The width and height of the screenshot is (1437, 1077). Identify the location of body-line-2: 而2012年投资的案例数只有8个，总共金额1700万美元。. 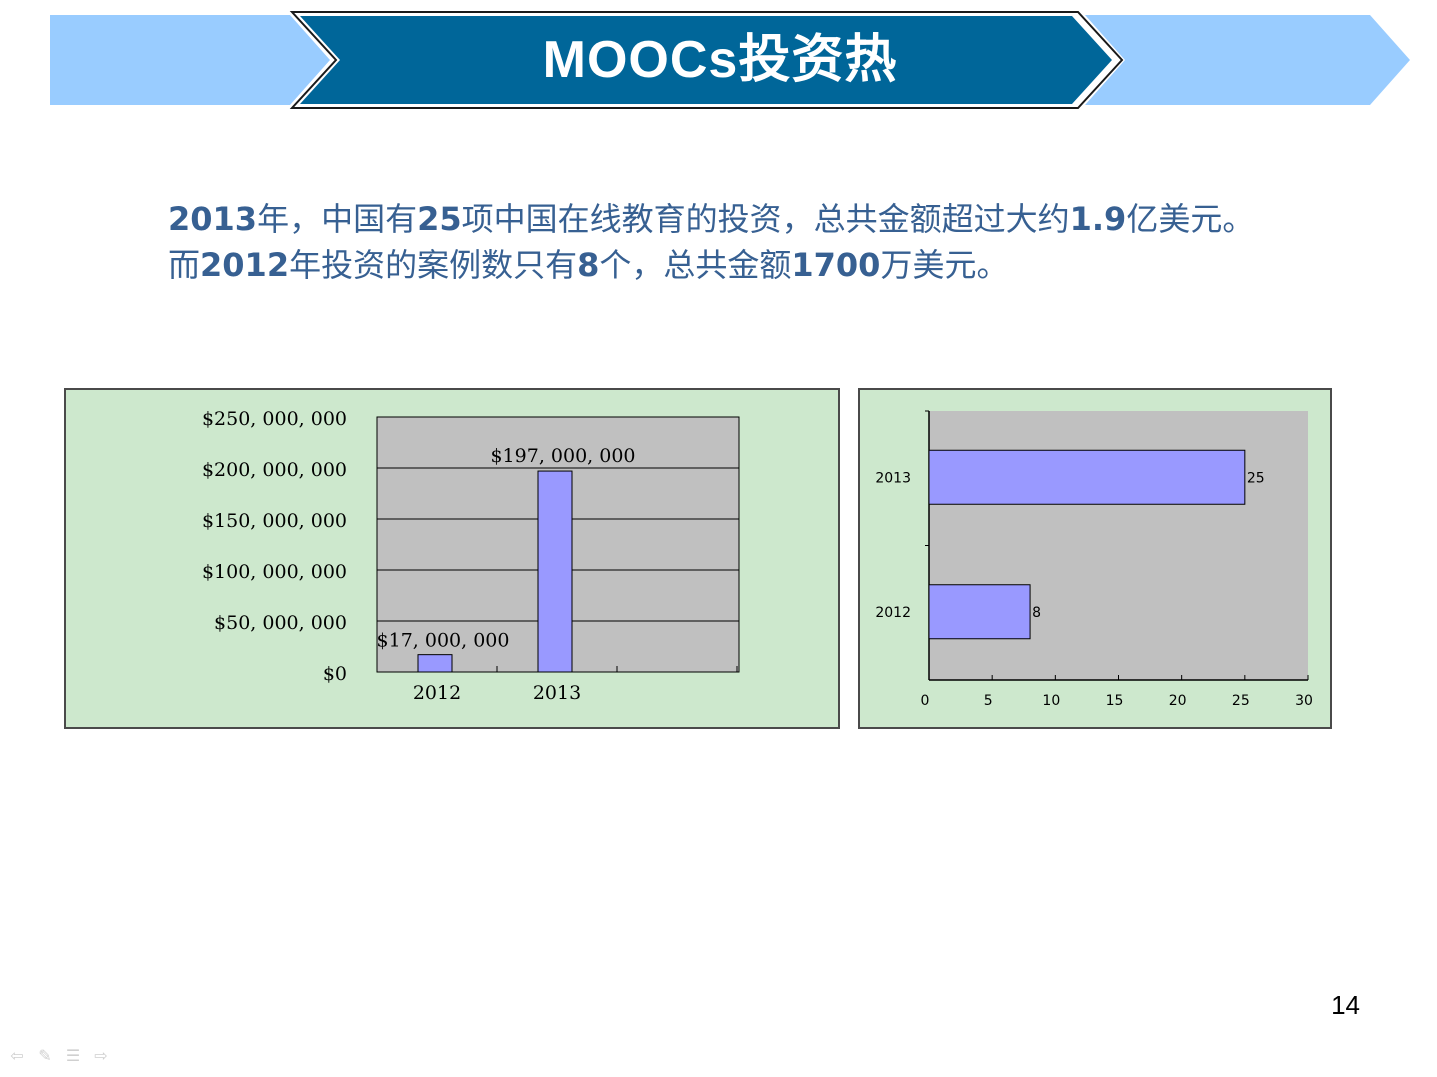
(778, 265).